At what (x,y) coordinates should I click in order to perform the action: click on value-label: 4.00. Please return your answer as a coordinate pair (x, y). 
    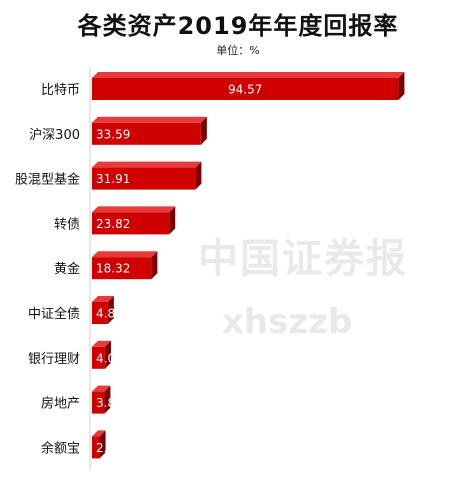
    Looking at the image, I should click on (109, 358).